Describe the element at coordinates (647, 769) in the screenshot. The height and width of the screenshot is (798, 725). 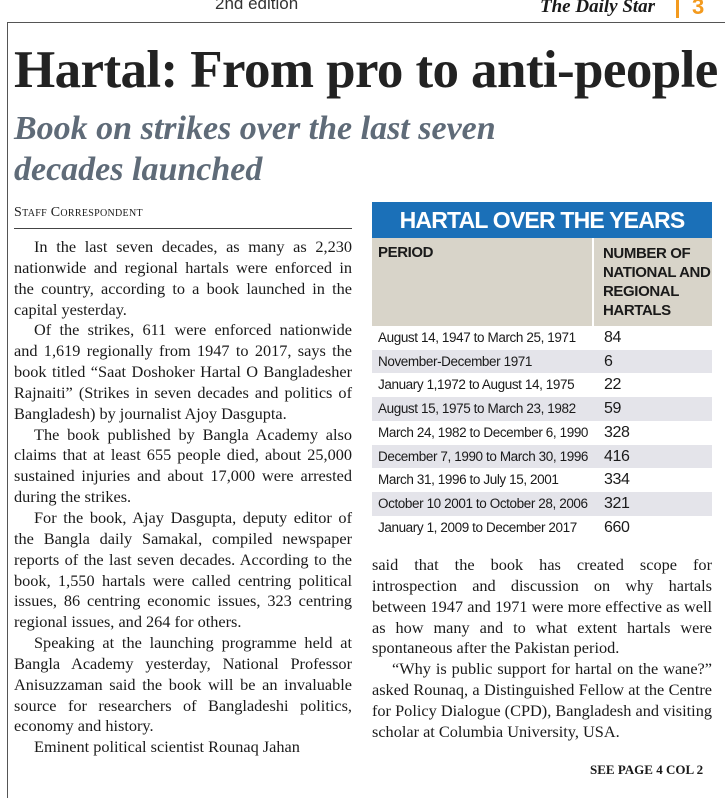
I see `continuation: SEE PAGE 4 COL 2` at that location.